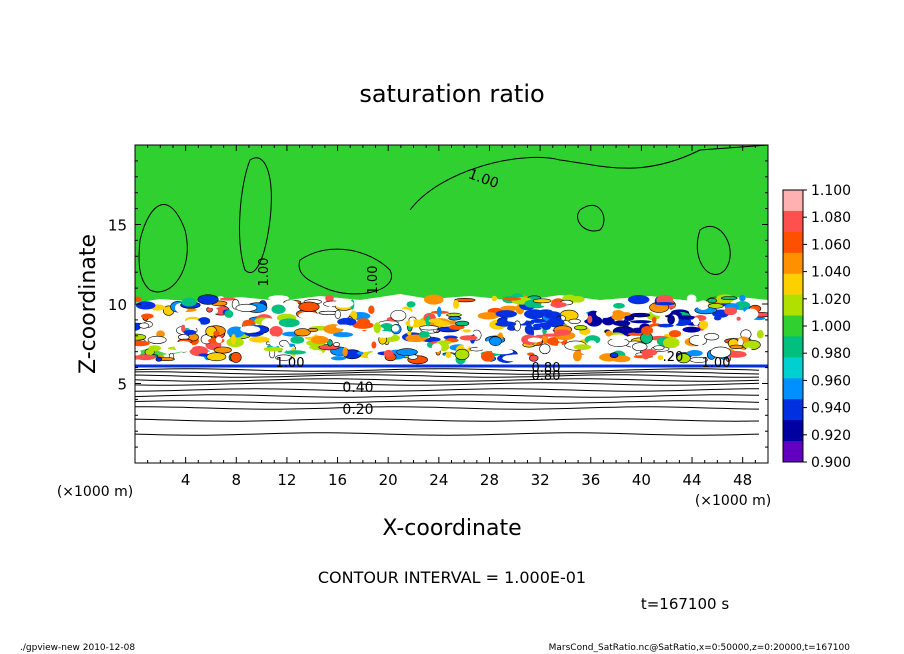 This screenshot has height=654, width=904. What do you see at coordinates (691, 480) in the screenshot?
I see `x-tick-label: 44` at bounding box center [691, 480].